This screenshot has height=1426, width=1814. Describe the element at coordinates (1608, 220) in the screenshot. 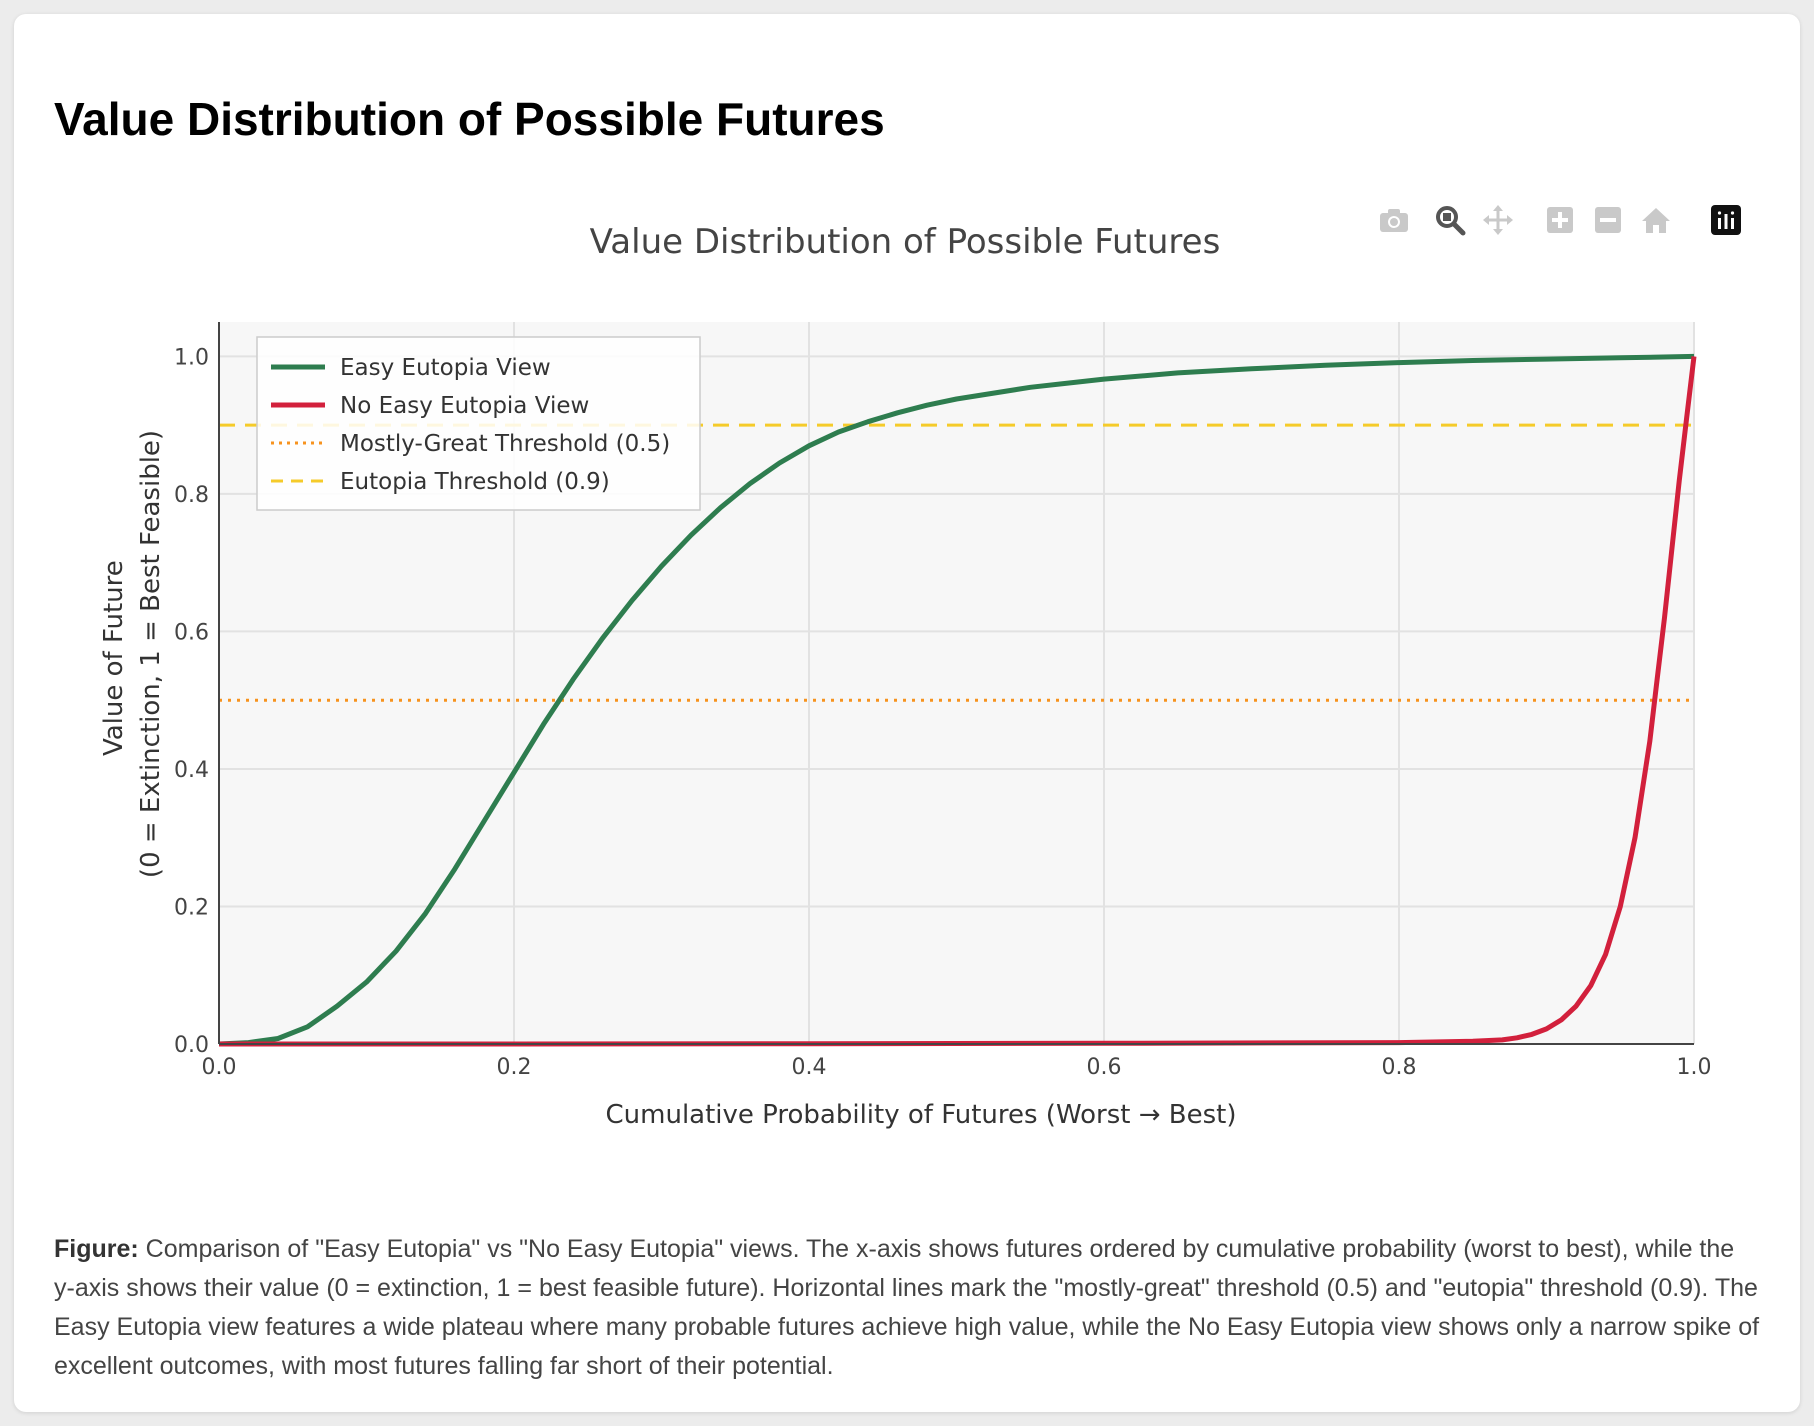

I see `zoom-out-icon` at that location.